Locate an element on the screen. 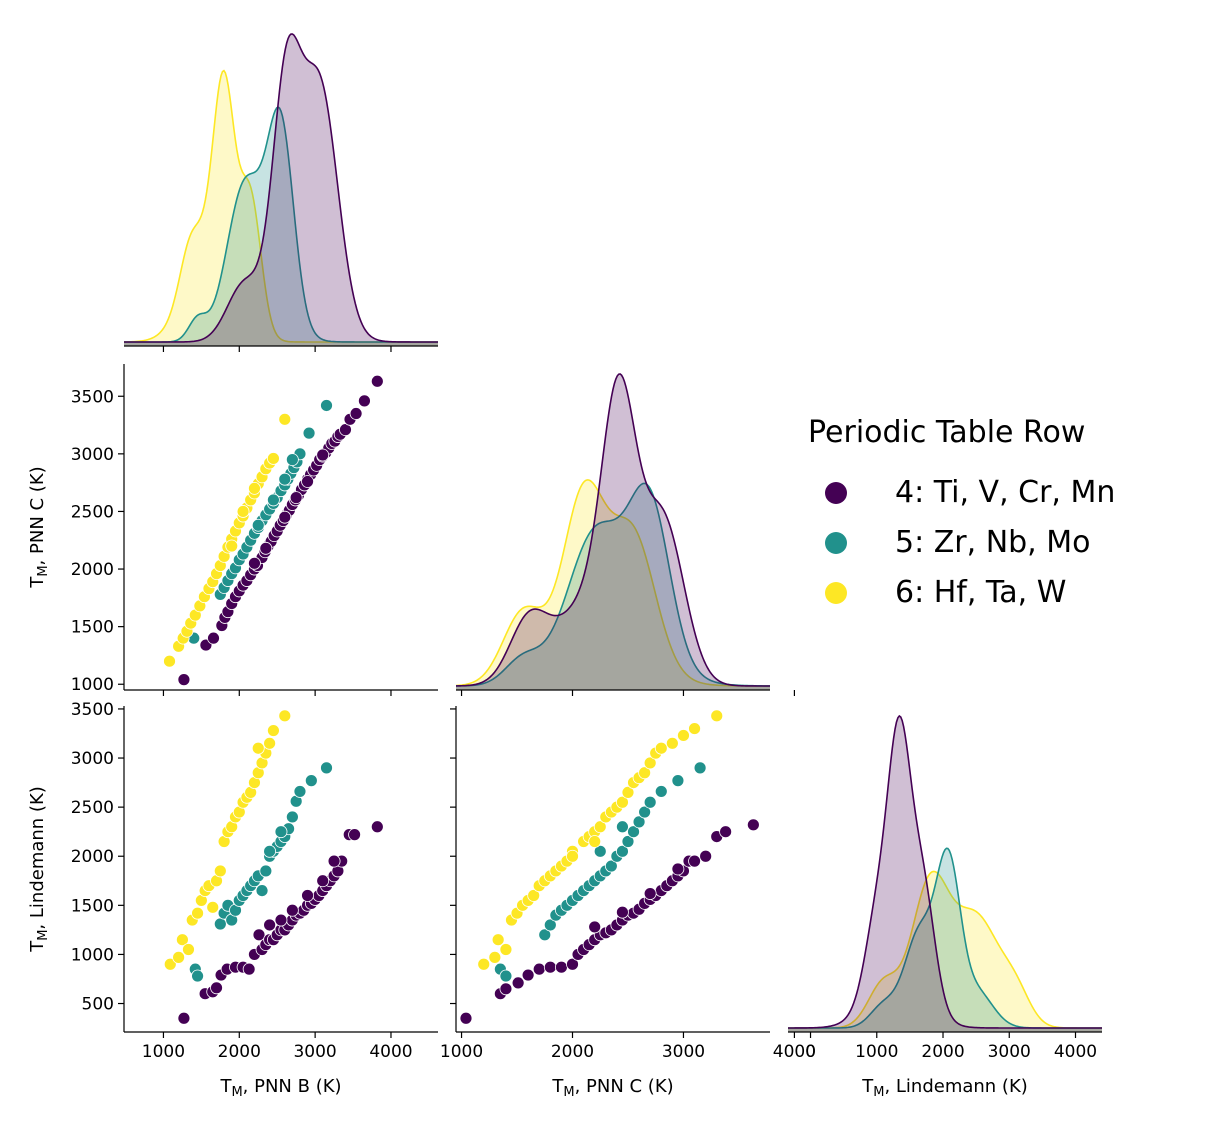 This screenshot has height=1125, width=1213. kde-L-x-tick-label: 3000 is located at coordinates (1009, 1052).